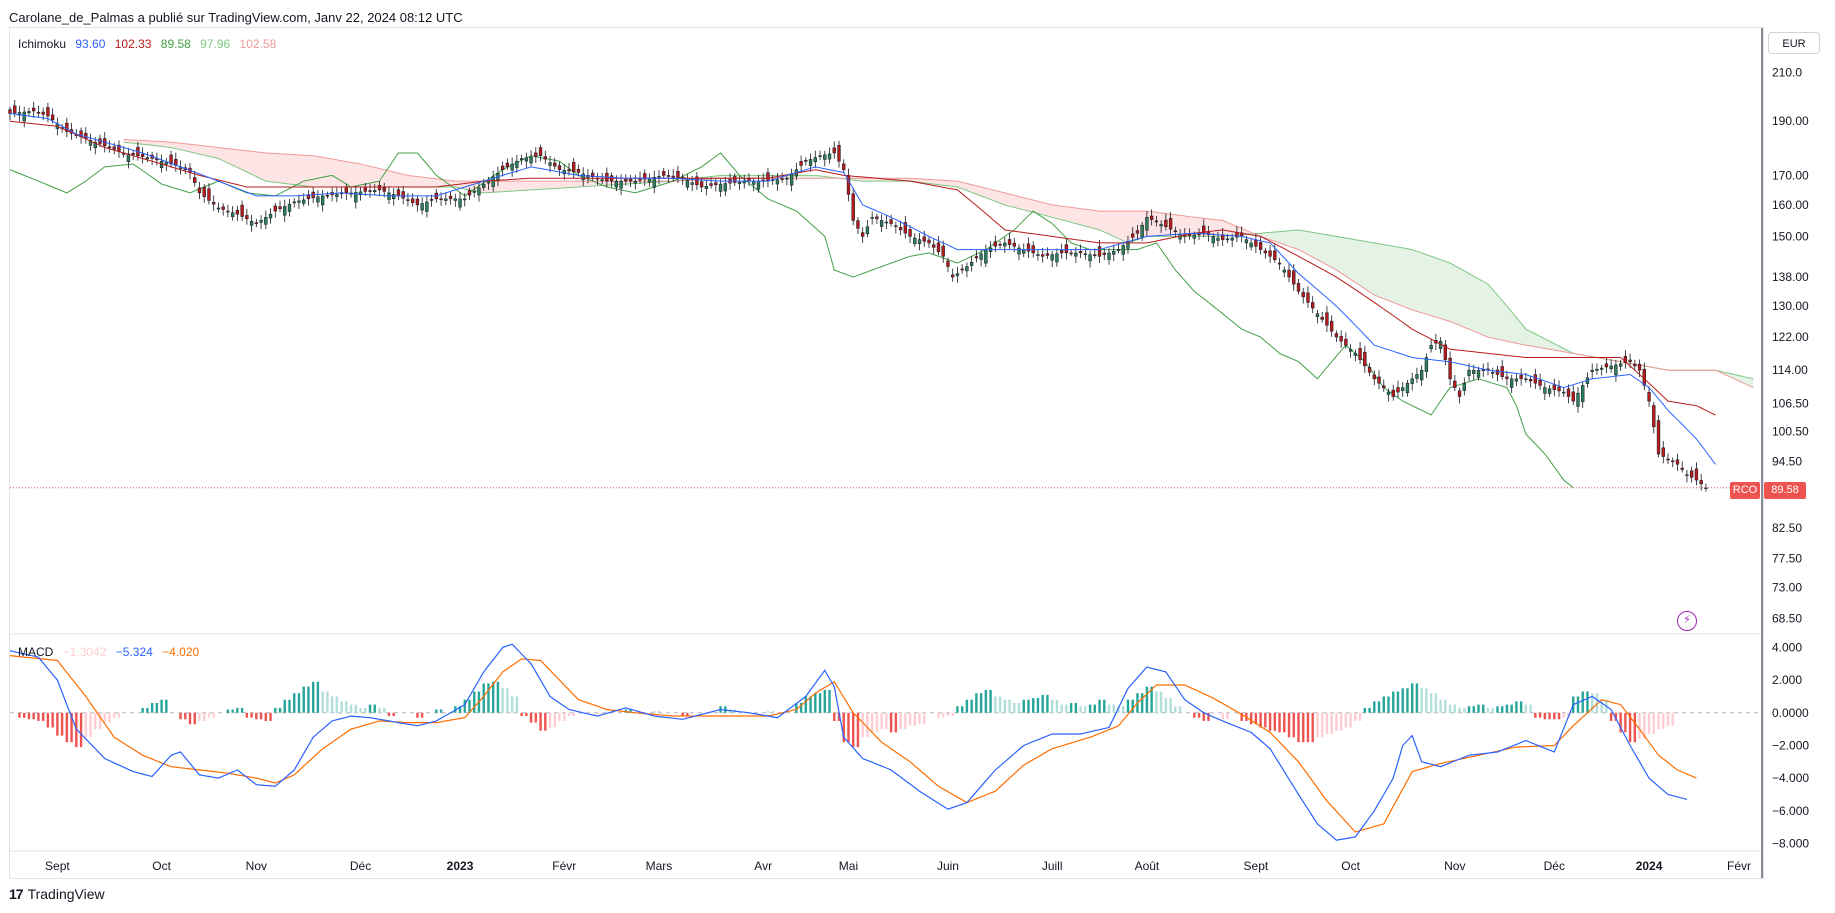  I want to click on price-axis-tick: 114.00, so click(1790, 370).